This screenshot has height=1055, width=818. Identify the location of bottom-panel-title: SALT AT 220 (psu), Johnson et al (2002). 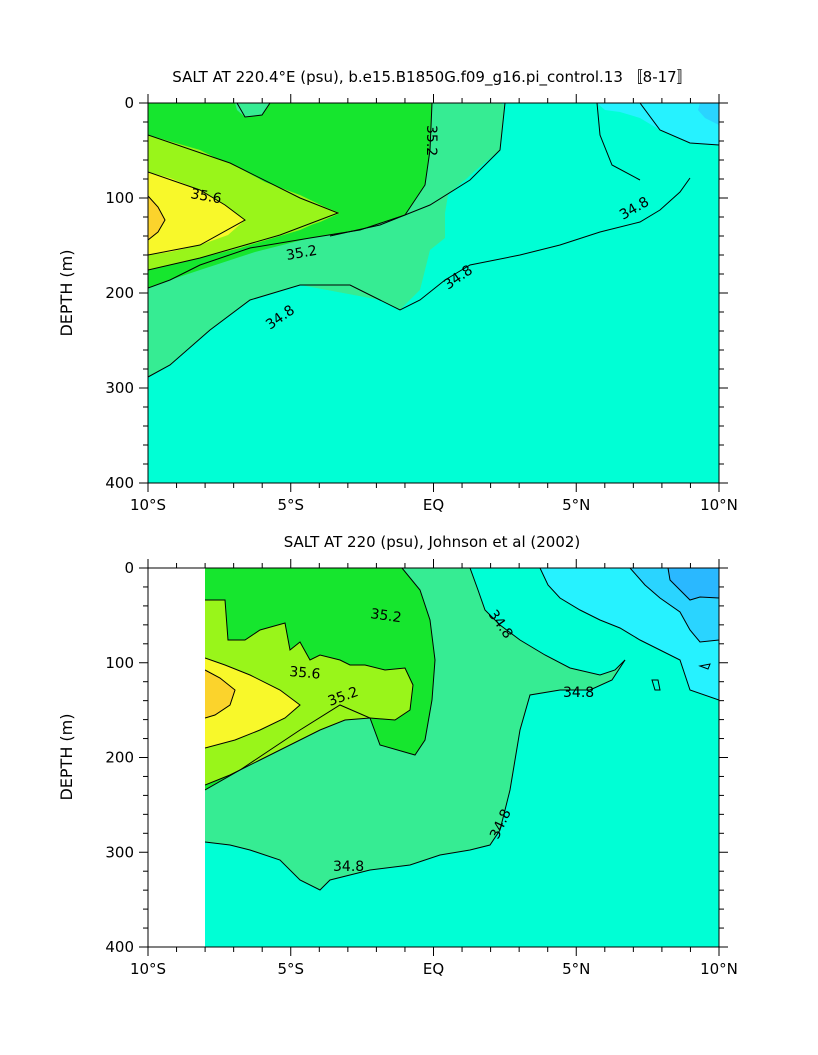
(432, 542).